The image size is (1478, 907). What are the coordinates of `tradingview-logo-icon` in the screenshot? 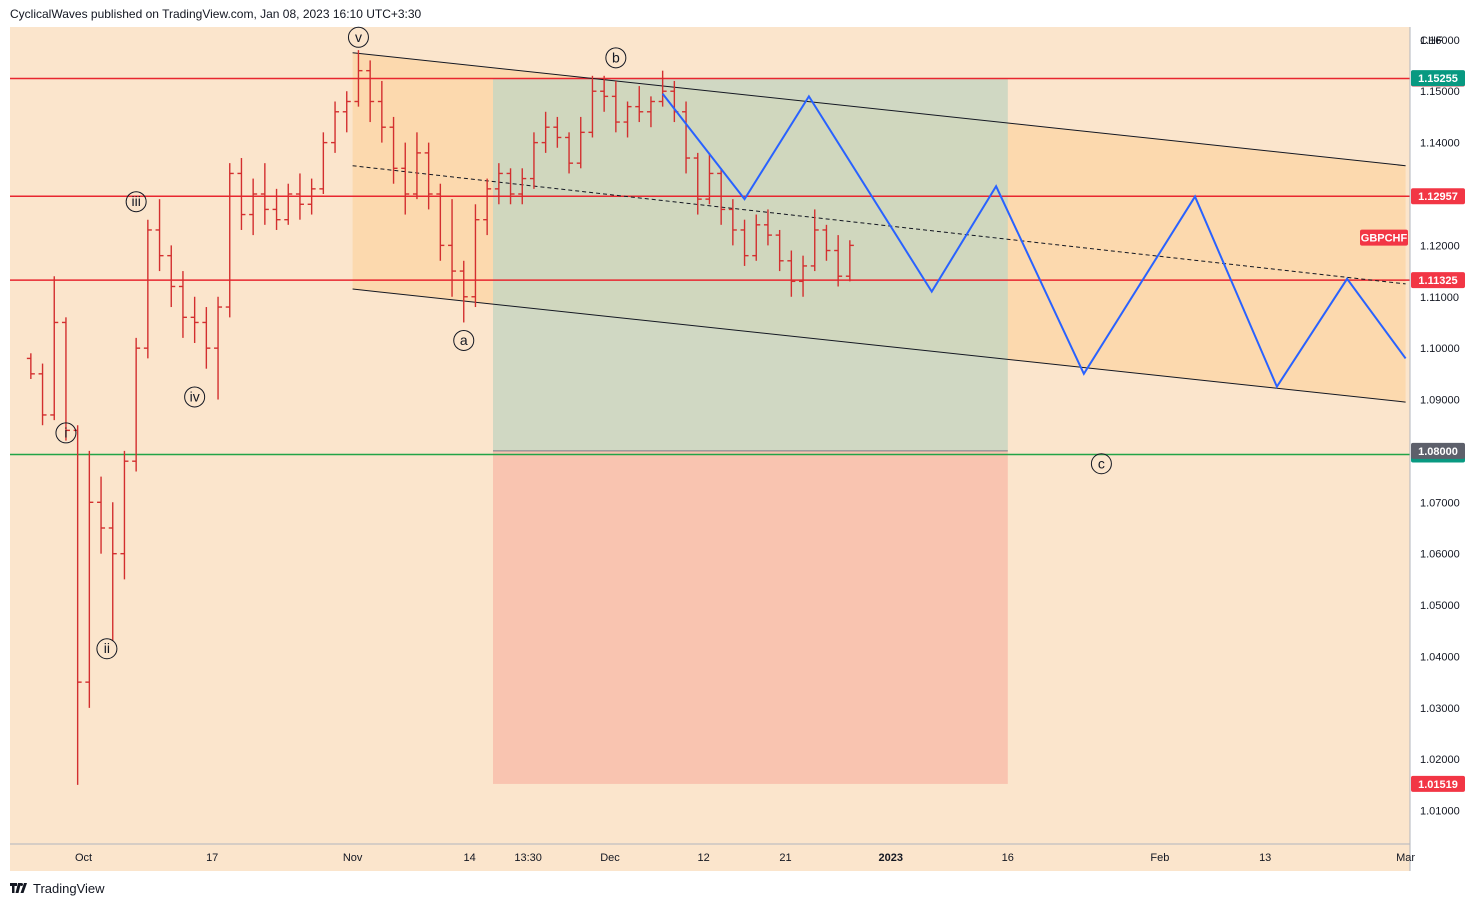 It's located at (18, 887).